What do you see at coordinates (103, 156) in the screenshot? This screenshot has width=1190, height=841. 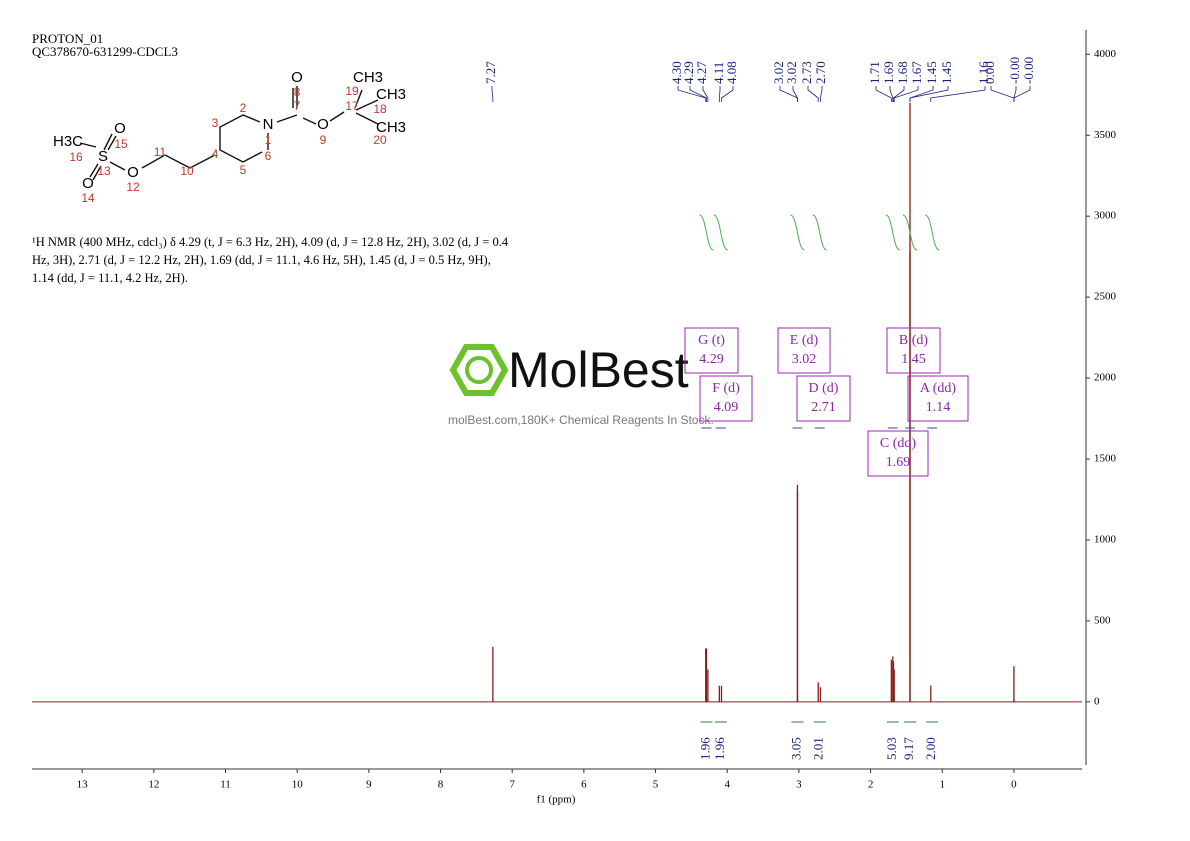 I see `atom-label: S` at bounding box center [103, 156].